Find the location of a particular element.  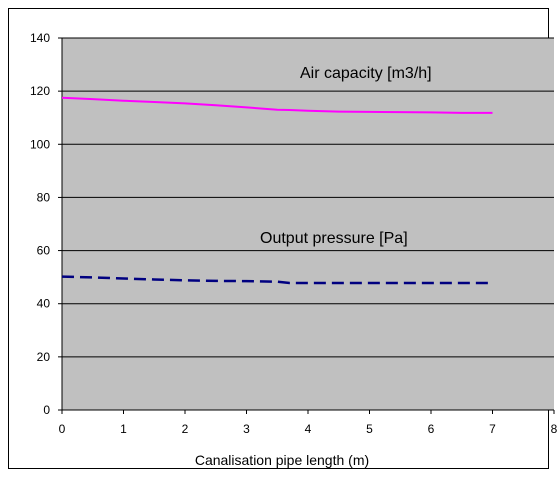

x-tick-label-0: 0 is located at coordinates (62, 429).